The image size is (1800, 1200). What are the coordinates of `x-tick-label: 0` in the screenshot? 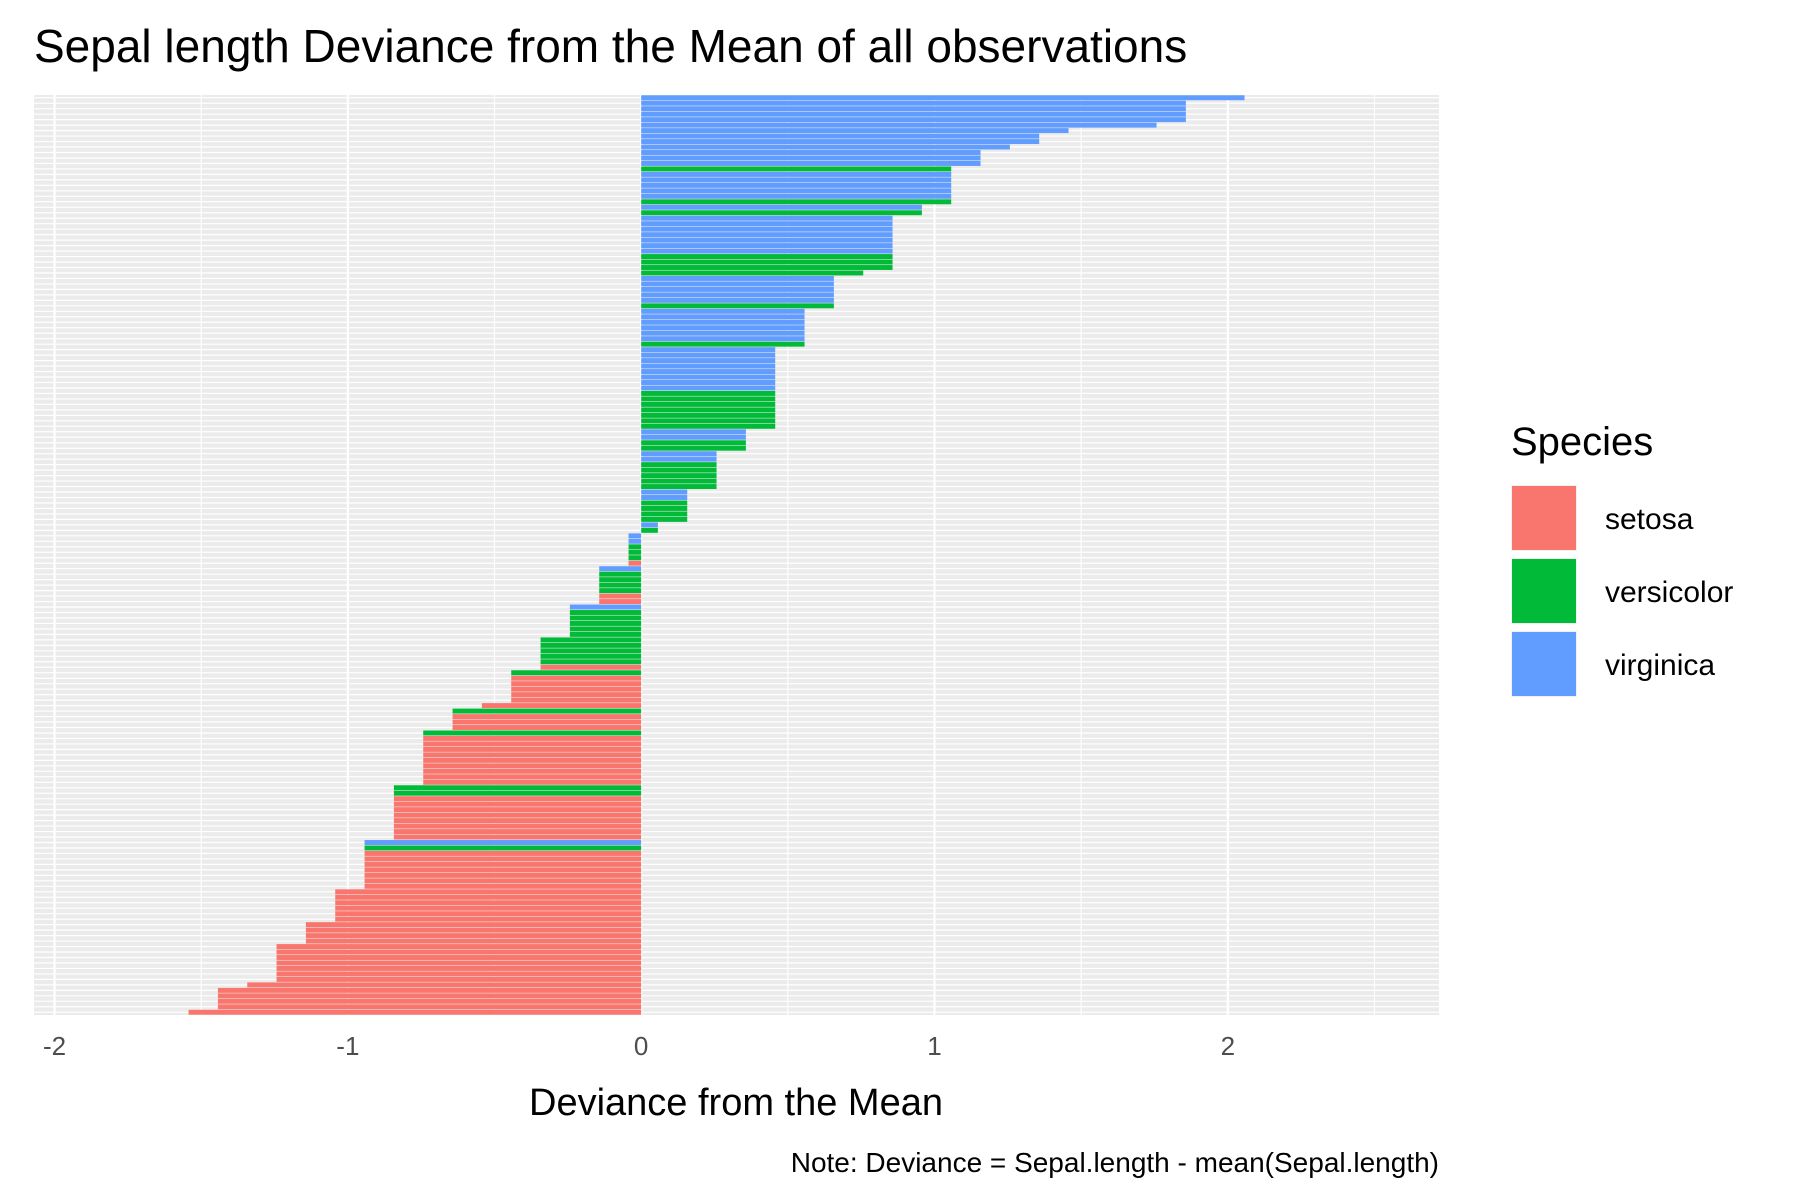 It's located at (641, 1046).